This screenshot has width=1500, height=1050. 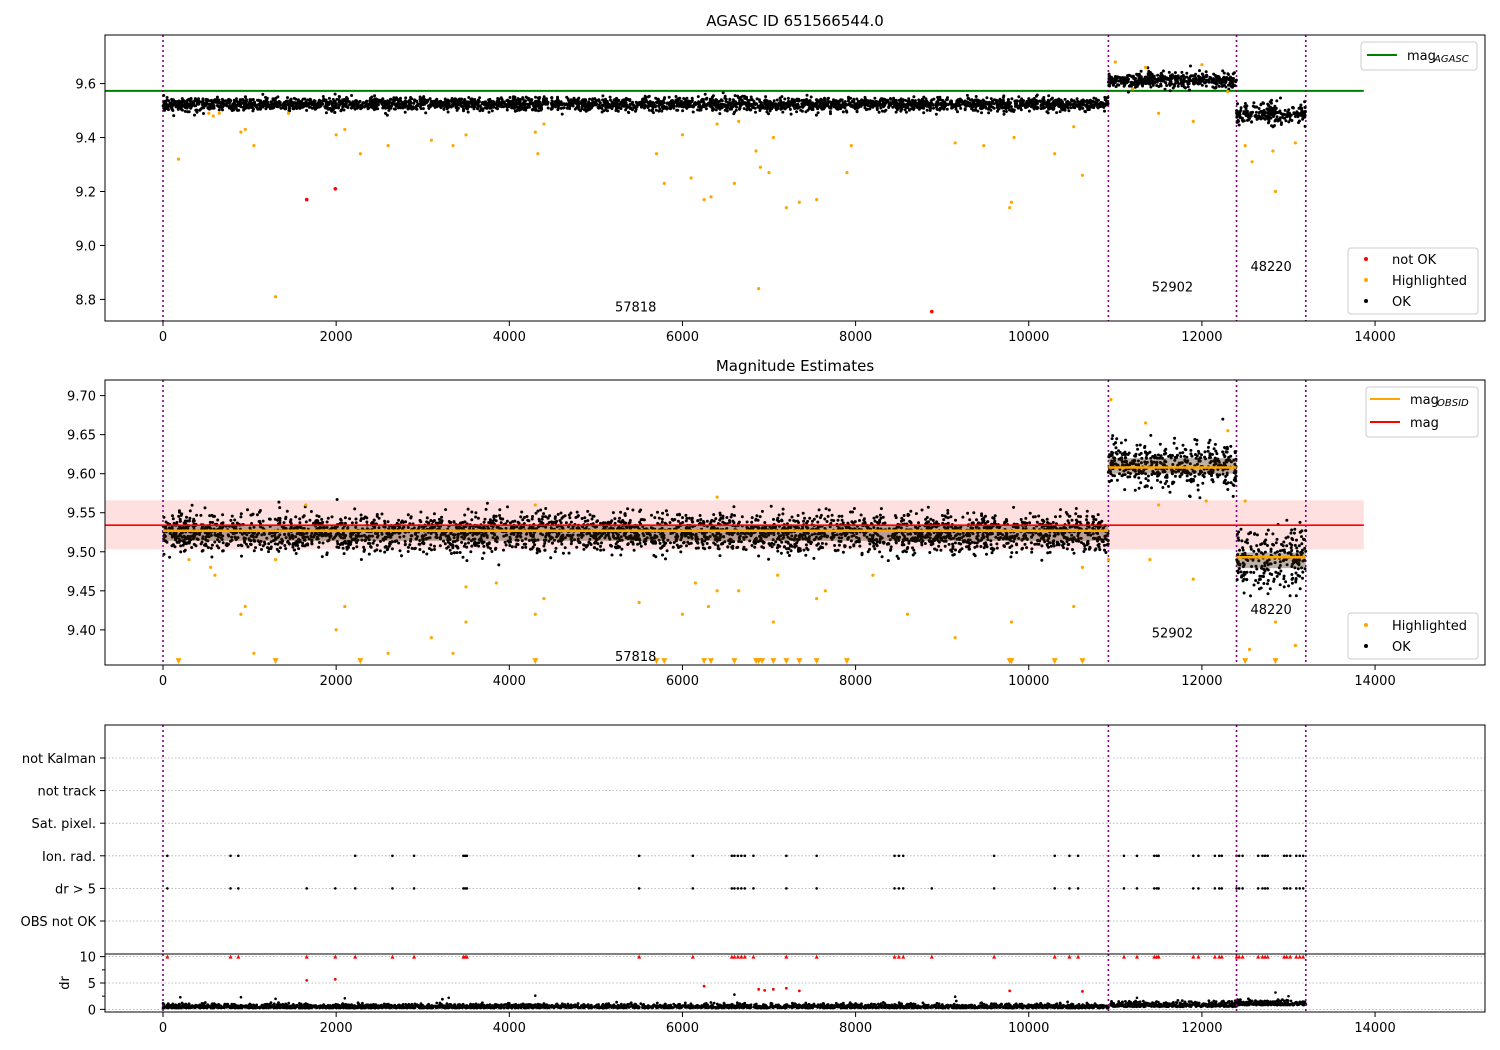 What do you see at coordinates (85, 139) in the screenshot?
I see `y-tick-label: 9.4` at bounding box center [85, 139].